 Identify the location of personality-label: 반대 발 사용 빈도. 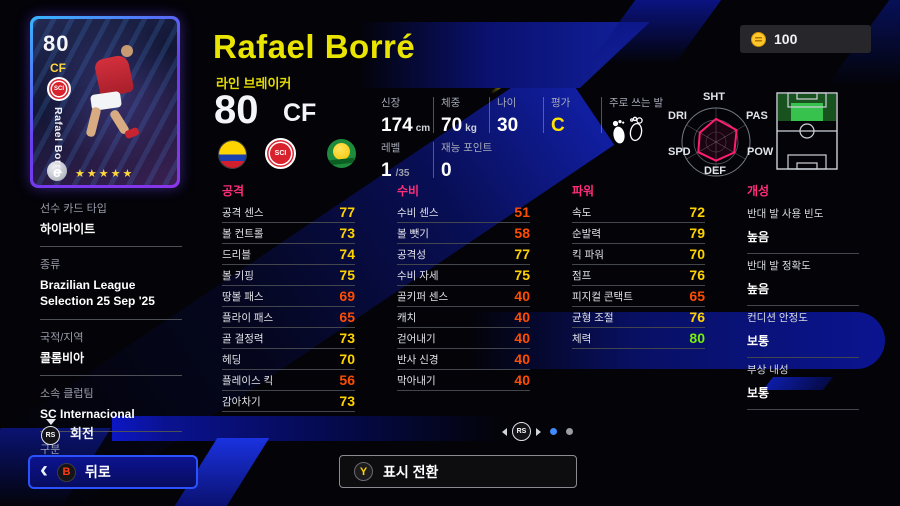
(785, 214).